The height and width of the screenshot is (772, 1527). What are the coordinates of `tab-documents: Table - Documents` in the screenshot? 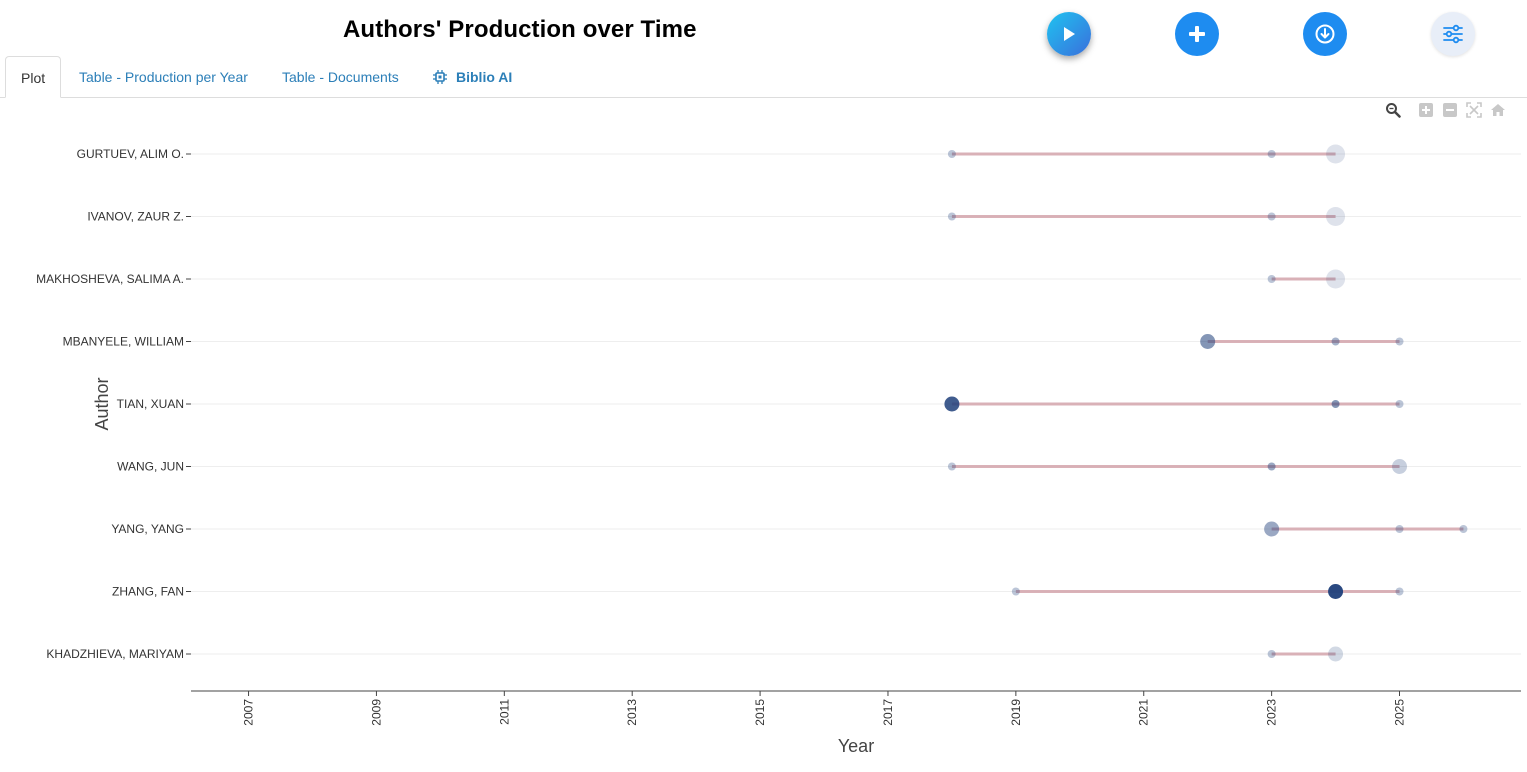 It's located at (340, 77).